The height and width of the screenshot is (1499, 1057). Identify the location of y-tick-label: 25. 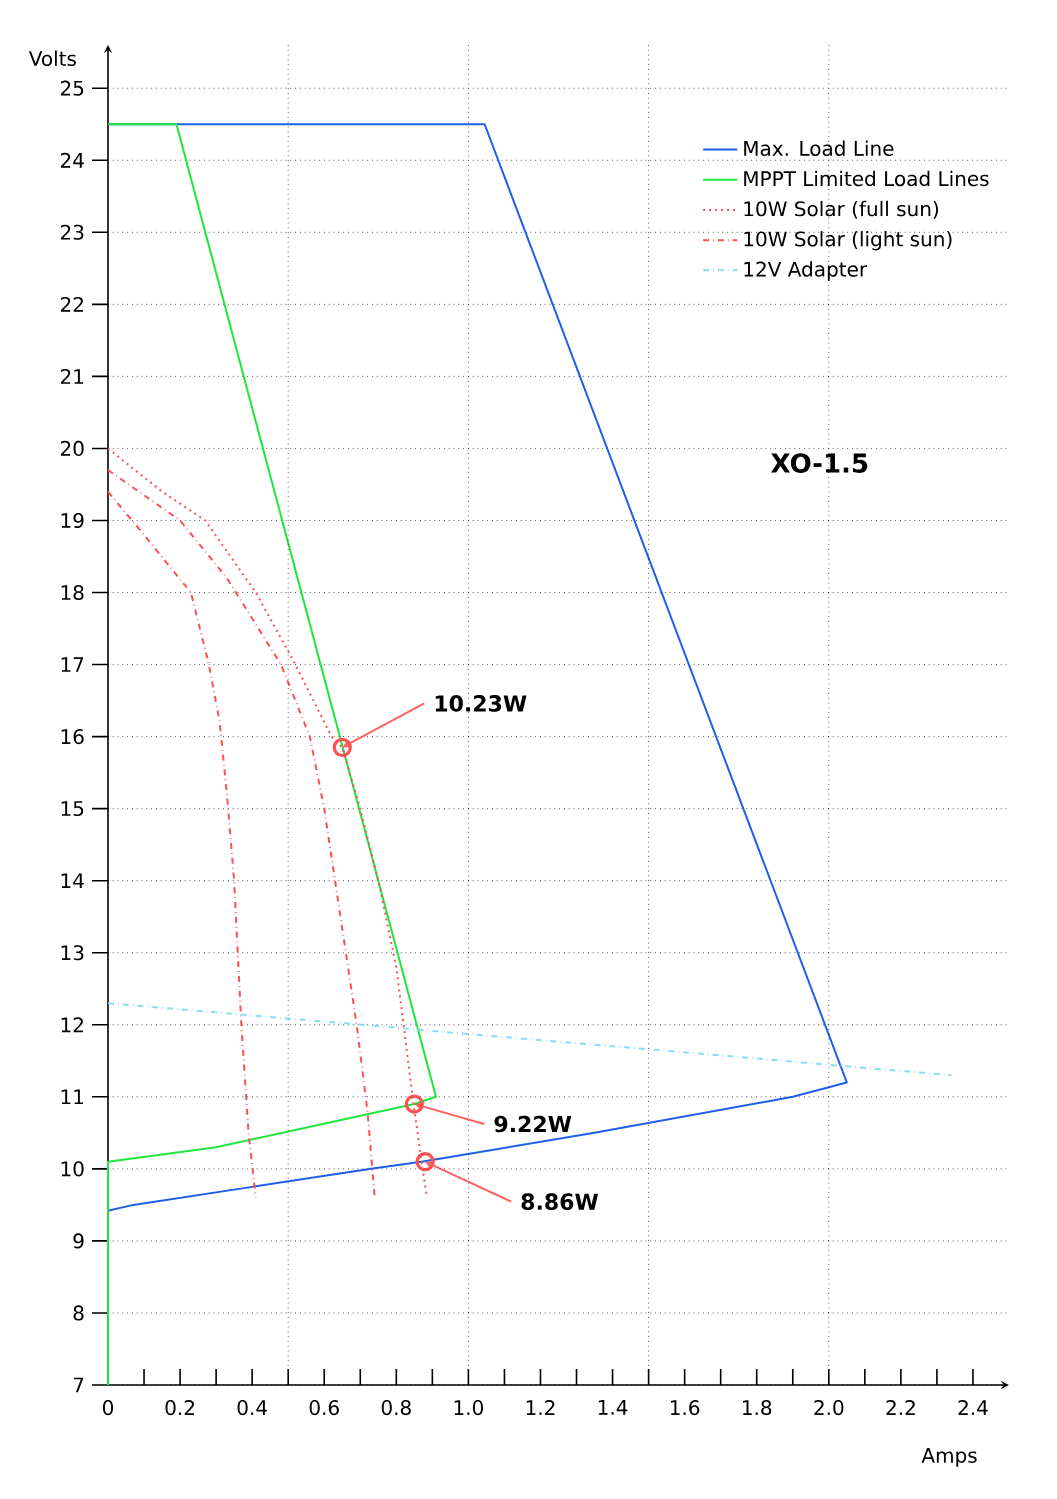
(72, 88).